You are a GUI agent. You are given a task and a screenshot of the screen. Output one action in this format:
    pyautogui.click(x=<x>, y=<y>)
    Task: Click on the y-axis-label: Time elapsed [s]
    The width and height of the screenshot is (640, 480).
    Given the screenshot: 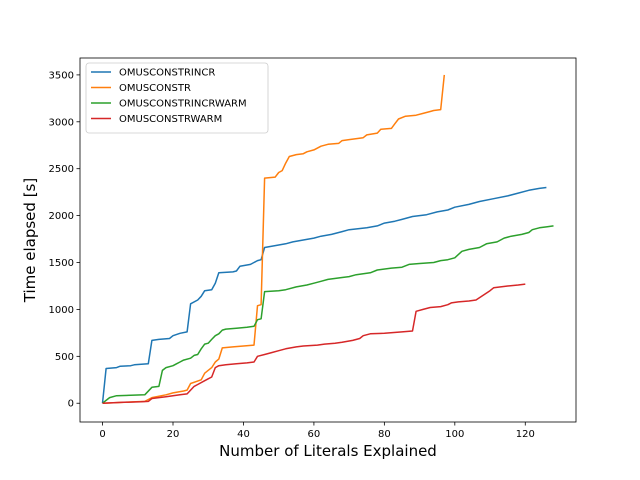 What is the action you would take?
    pyautogui.click(x=30, y=240)
    